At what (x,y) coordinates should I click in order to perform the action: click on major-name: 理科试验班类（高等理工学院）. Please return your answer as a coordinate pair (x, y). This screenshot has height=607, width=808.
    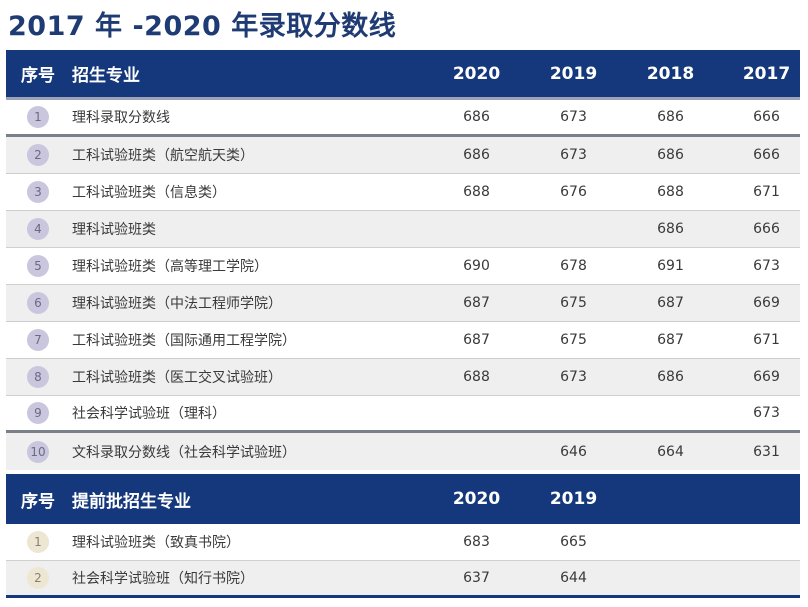
    Looking at the image, I should click on (170, 267).